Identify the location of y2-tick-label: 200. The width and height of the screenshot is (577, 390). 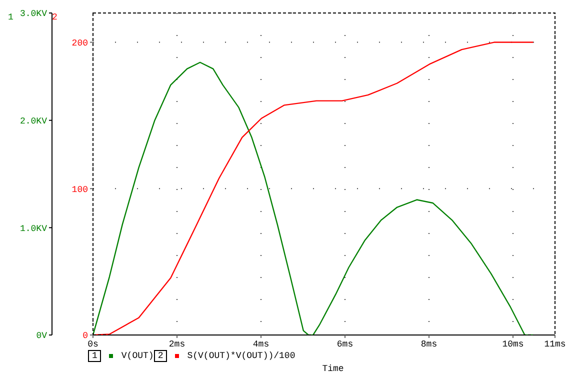
(80, 43).